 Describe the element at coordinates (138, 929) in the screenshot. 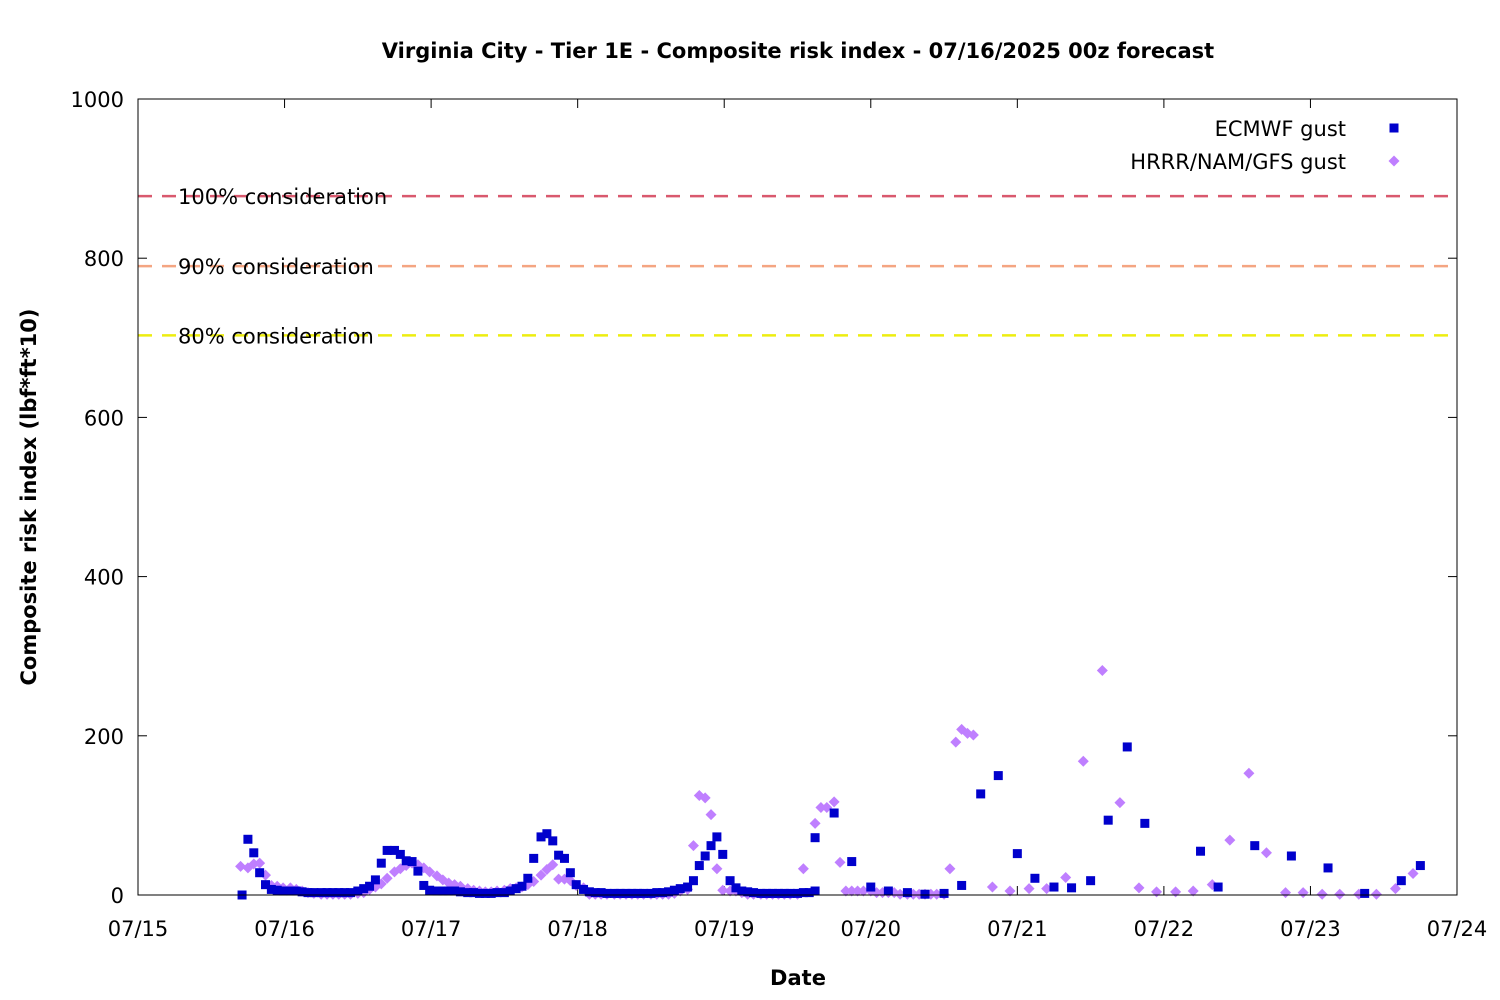

I see `x-tick-label: 07/15` at that location.